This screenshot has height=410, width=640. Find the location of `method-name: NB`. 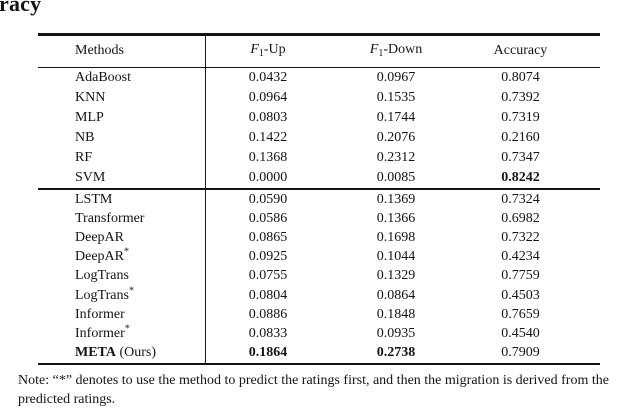

method-name: NB is located at coordinates (85, 137).